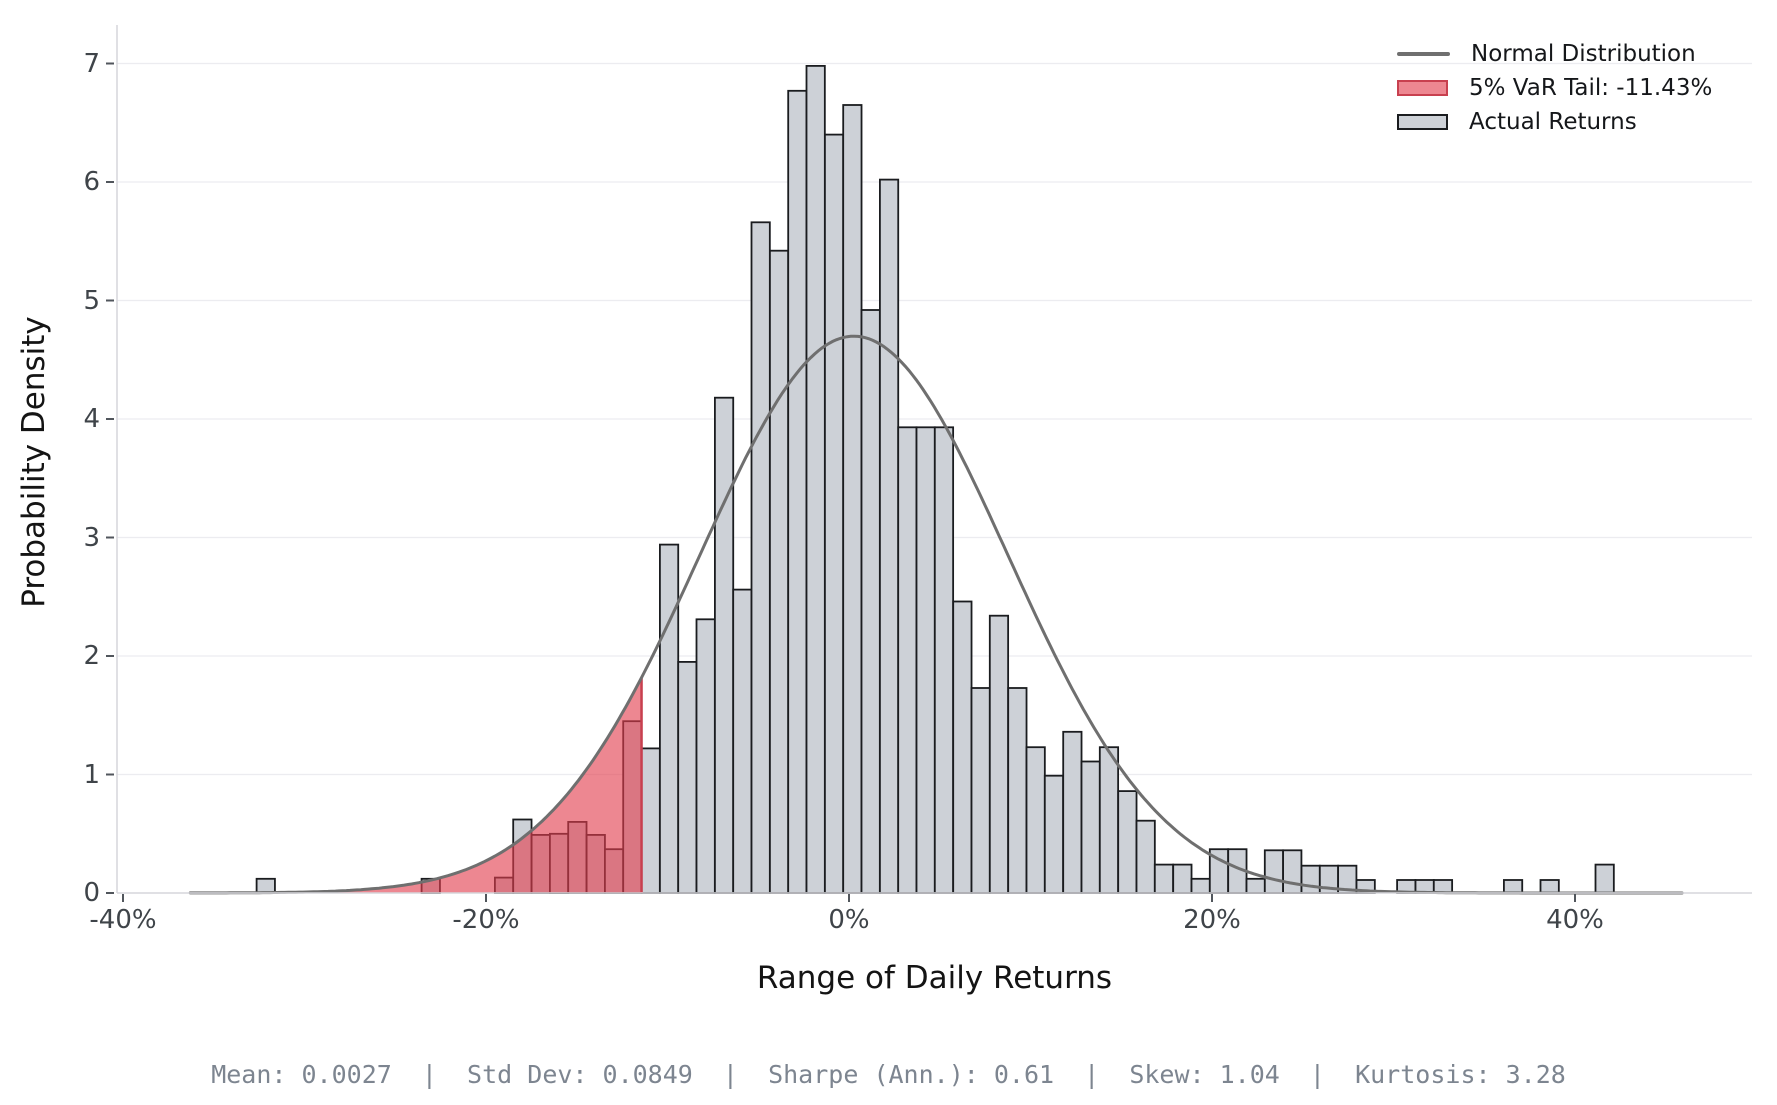 The width and height of the screenshot is (1777, 1105). I want to click on legend-label: Normal Distribution, so click(1583, 54).